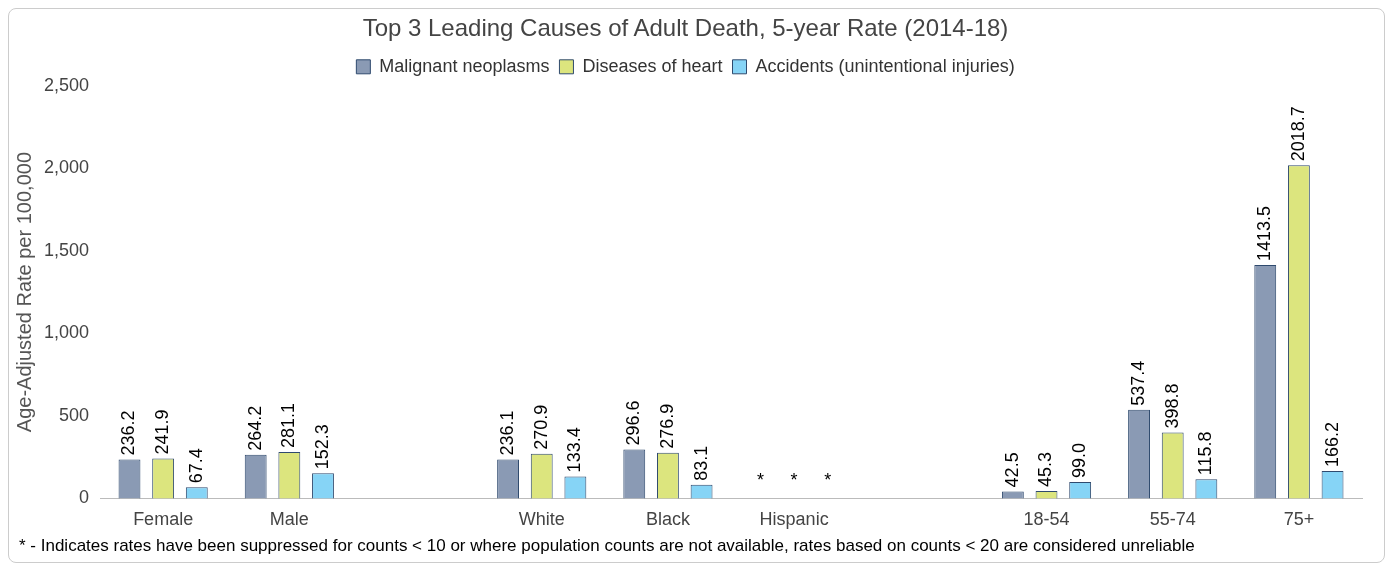 This screenshot has width=1391, height=577. I want to click on x-tick-label: Male, so click(289, 519).